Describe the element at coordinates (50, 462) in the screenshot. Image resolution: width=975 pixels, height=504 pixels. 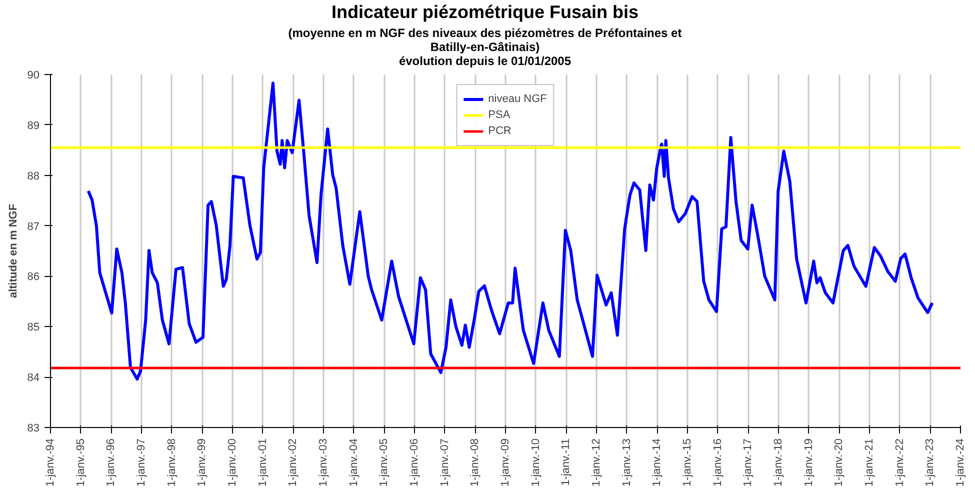
I see `x-tick-label: 1-janv.-94` at that location.